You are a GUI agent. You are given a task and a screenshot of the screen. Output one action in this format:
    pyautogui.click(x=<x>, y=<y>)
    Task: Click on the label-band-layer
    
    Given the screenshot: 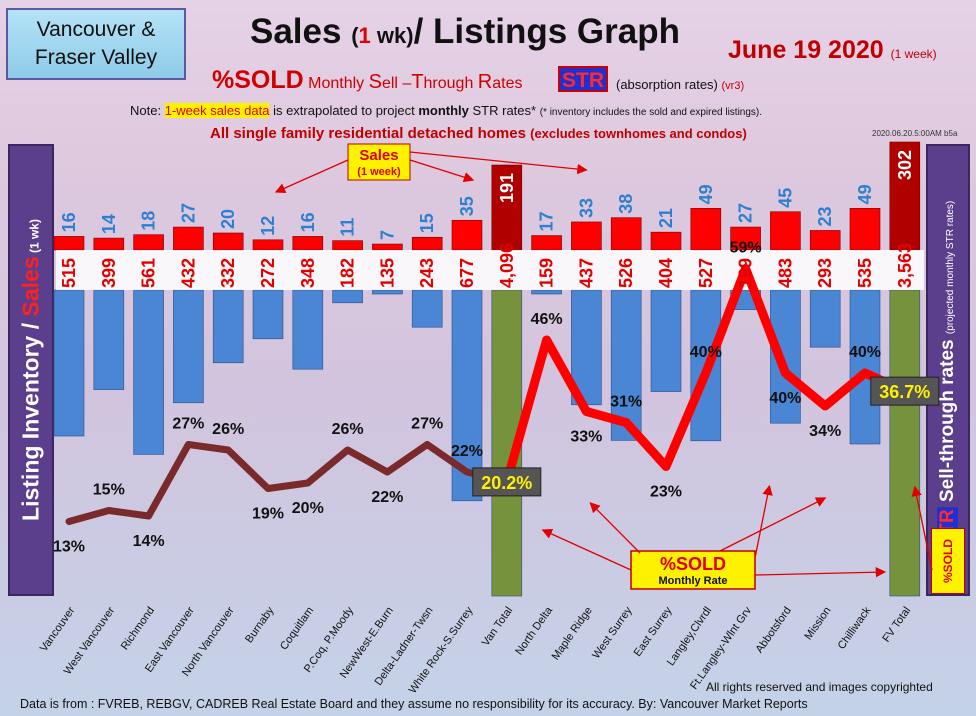 What is the action you would take?
    pyautogui.click(x=490, y=270)
    